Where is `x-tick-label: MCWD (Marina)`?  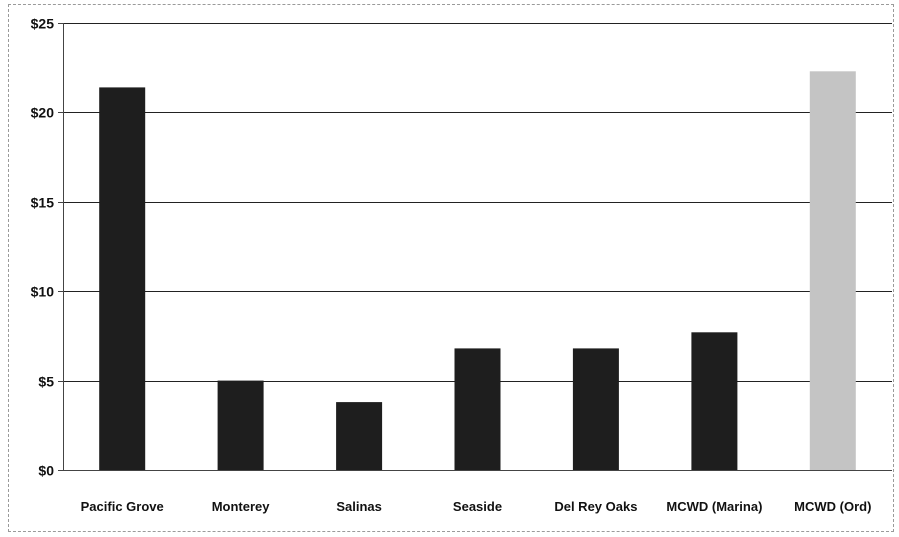 x-tick-label: MCWD (Marina) is located at coordinates (714, 506).